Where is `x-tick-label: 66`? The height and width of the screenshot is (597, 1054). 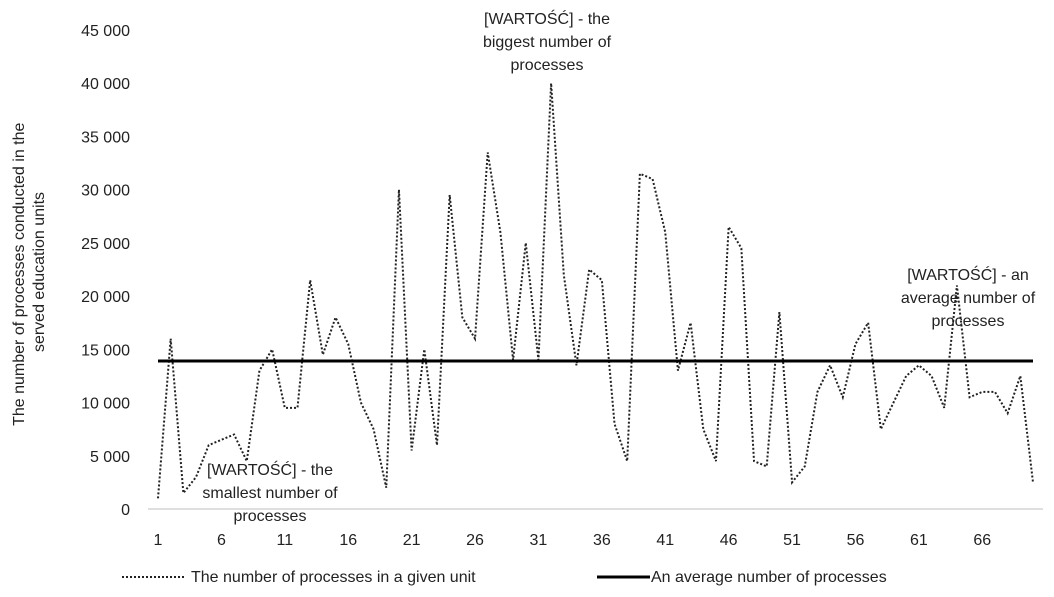 x-tick-label: 66 is located at coordinates (982, 540).